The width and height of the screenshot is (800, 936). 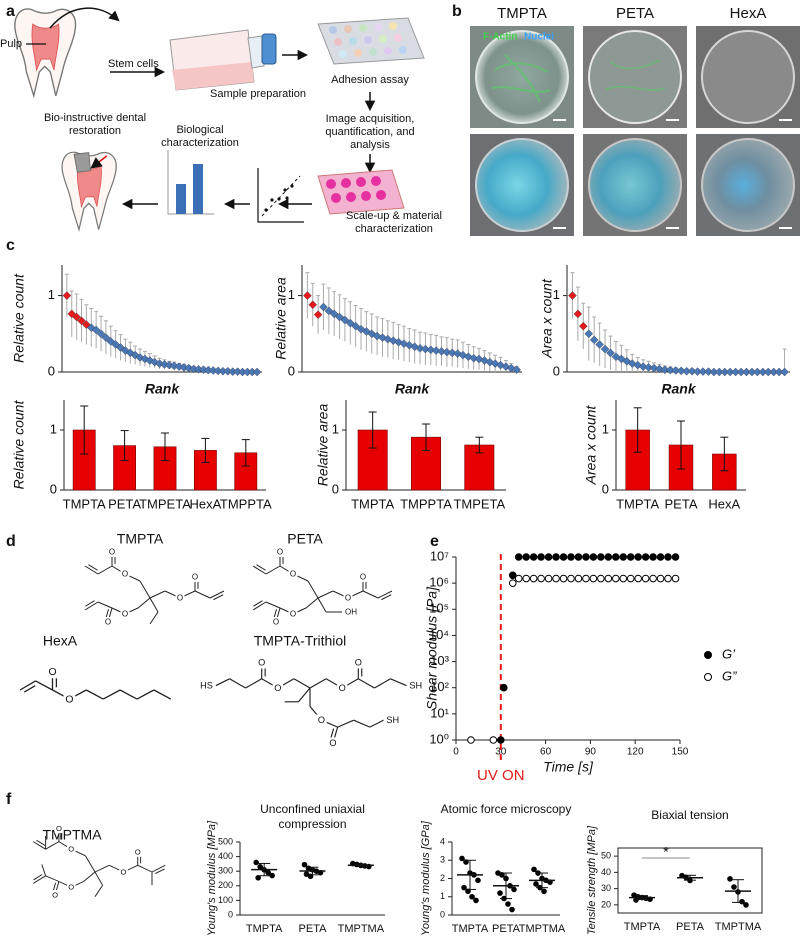 I want to click on step-label: Scale-up & material characterization, so click(x=394, y=222).